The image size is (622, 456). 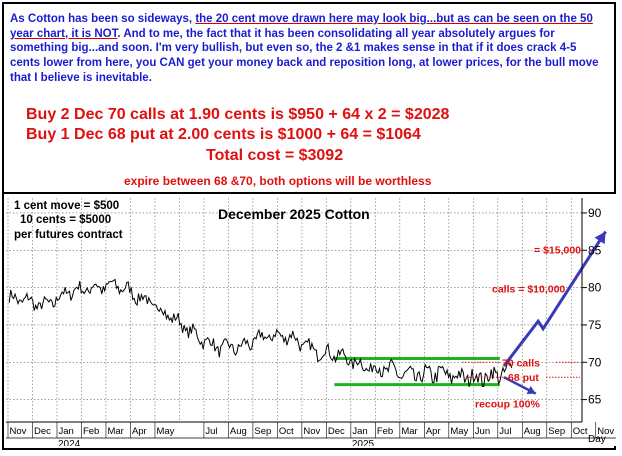 I want to click on chart-title: December 2025 Cotton, so click(x=294, y=214).